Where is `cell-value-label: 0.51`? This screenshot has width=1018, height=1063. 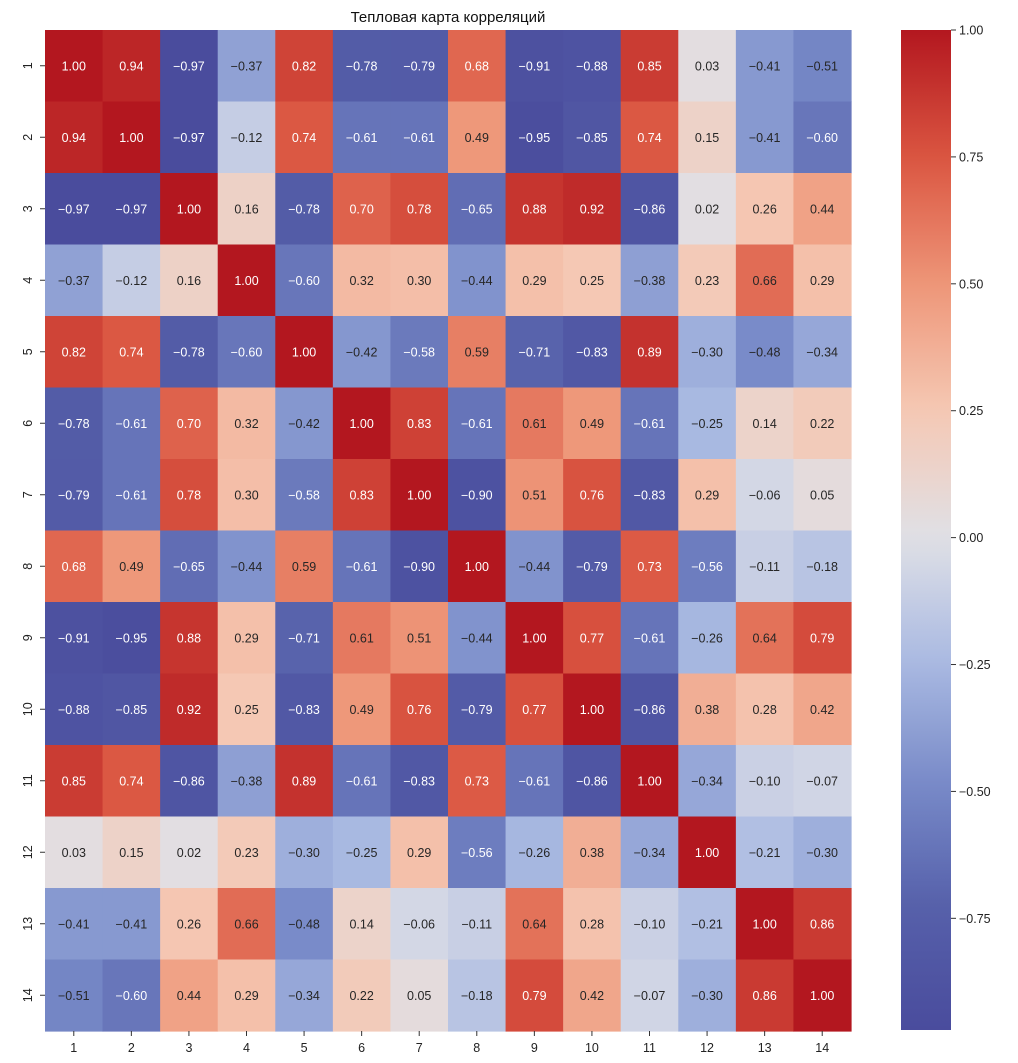
cell-value-label: 0.51 is located at coordinates (534, 495).